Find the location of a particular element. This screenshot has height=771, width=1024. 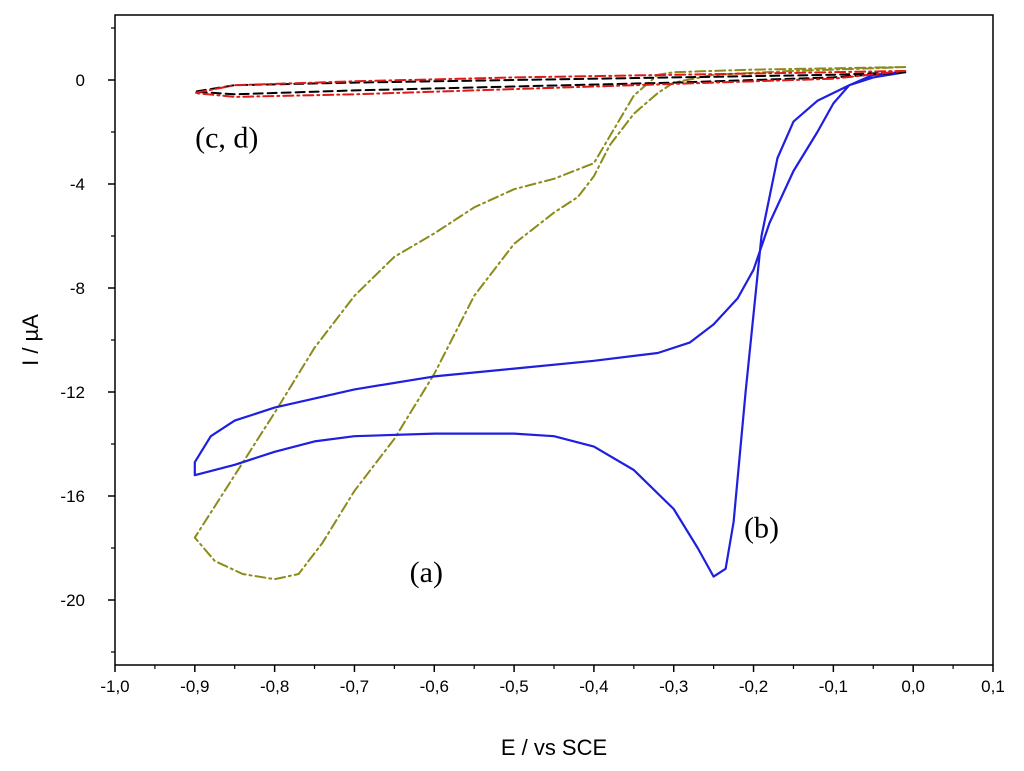

y-axis-title: I / µA is located at coordinates (30, 340).